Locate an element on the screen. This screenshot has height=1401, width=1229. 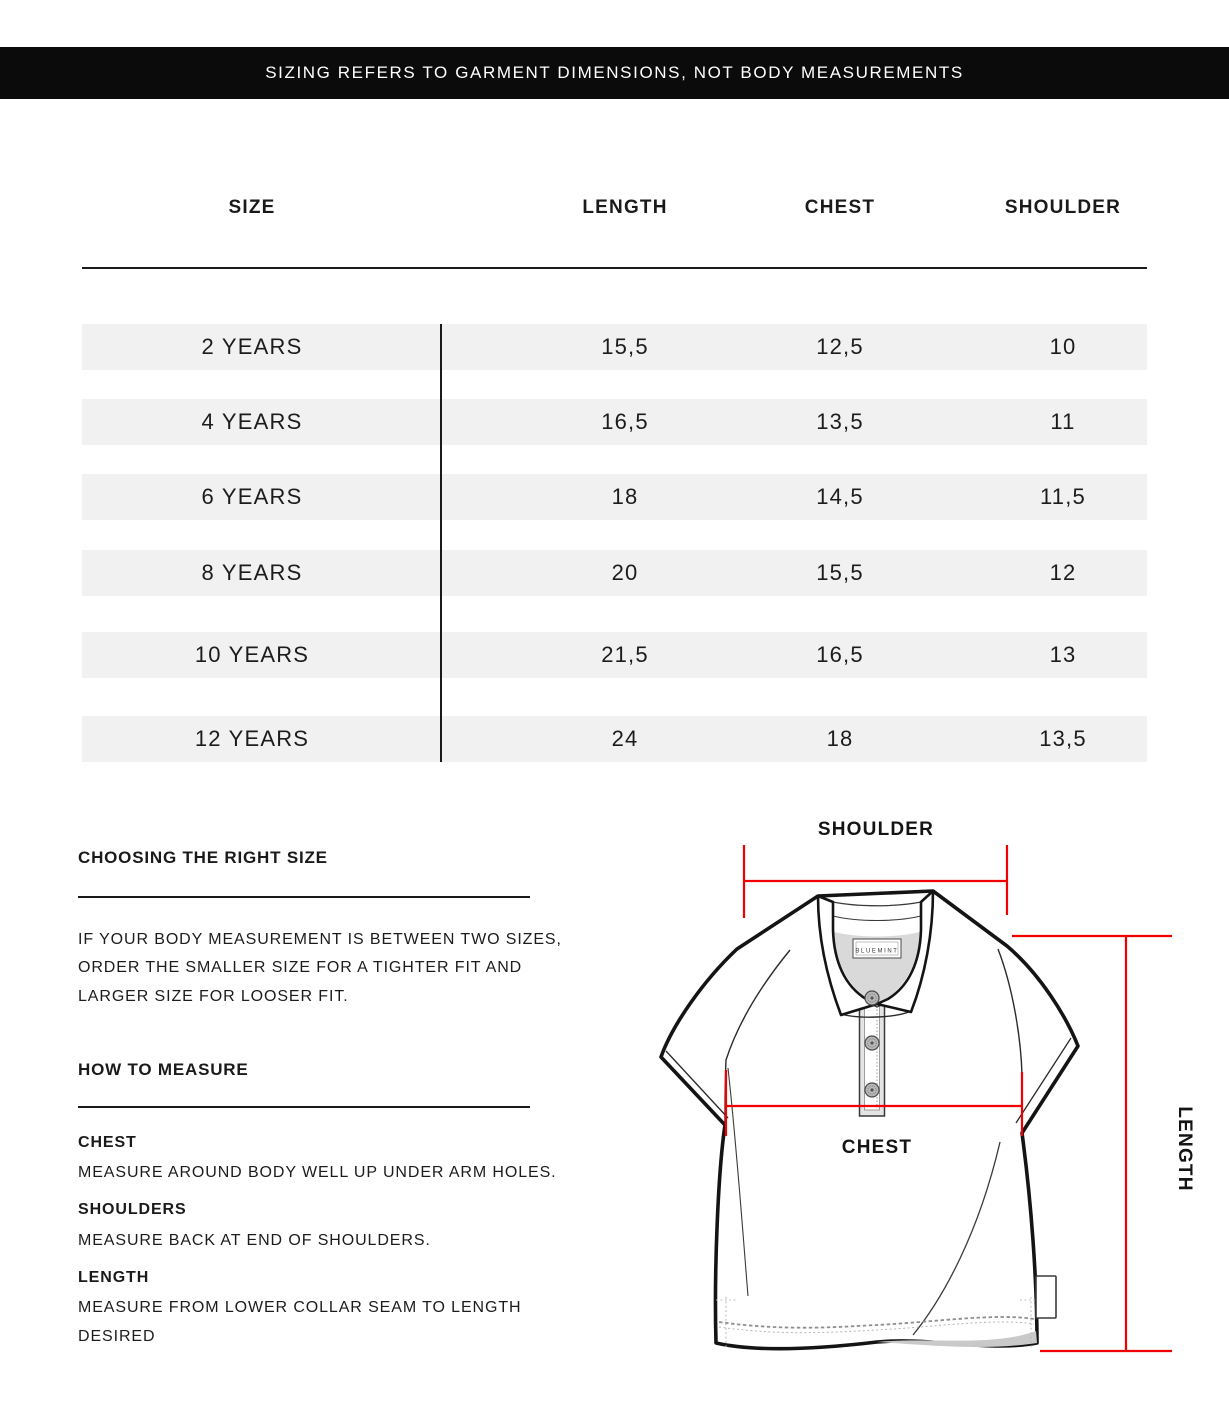
brand-label-text: BLUEMINT is located at coordinates (876, 952).